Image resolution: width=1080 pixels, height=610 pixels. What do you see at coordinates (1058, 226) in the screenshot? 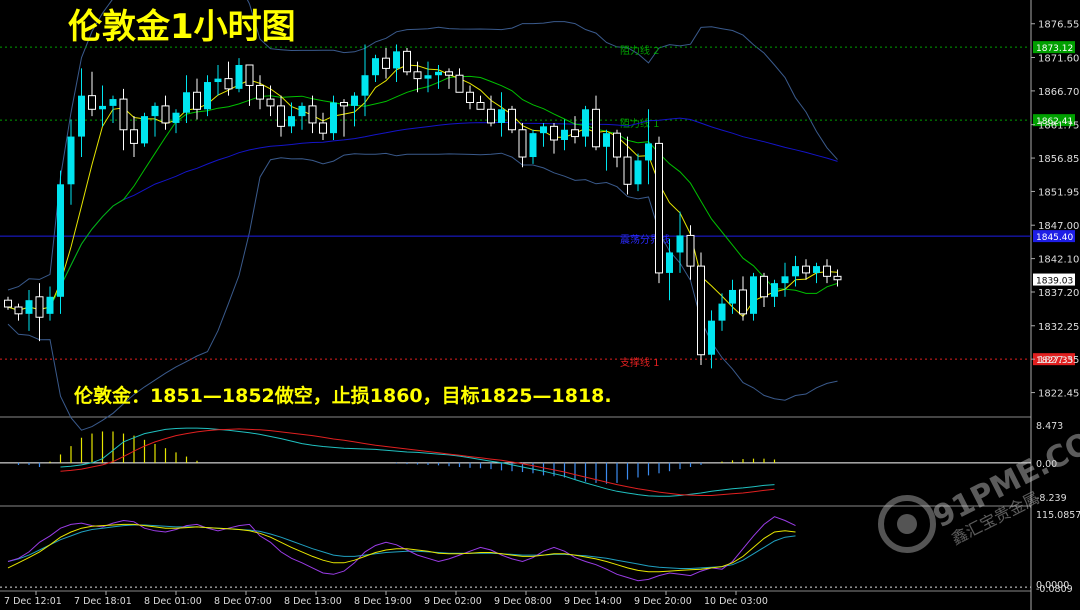
I see `price-tick-label: 1847.00` at bounding box center [1058, 226].